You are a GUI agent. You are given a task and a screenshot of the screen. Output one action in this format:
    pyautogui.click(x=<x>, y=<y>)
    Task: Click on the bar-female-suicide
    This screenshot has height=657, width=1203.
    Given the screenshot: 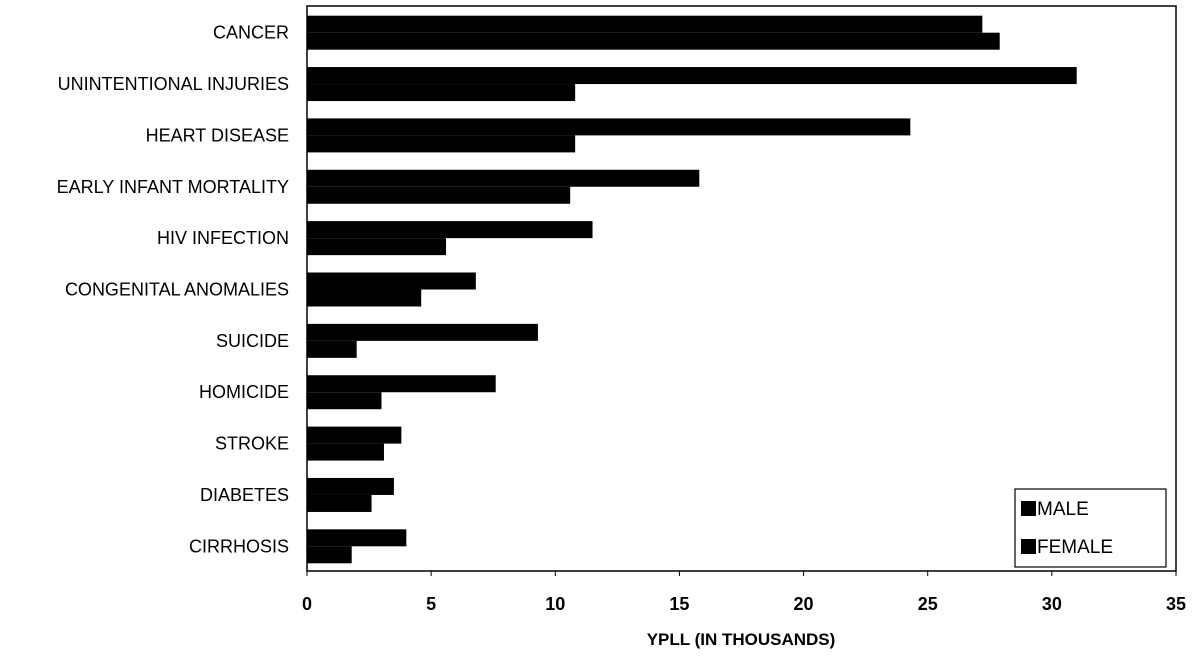 What is the action you would take?
    pyautogui.click(x=332, y=349)
    